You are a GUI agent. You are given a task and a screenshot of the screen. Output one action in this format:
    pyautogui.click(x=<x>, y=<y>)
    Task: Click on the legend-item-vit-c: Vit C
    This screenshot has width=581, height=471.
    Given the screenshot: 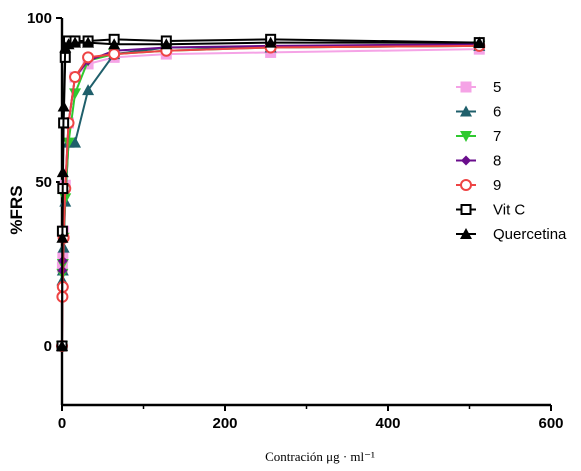 What is the action you would take?
    pyautogui.click(x=490, y=210)
    